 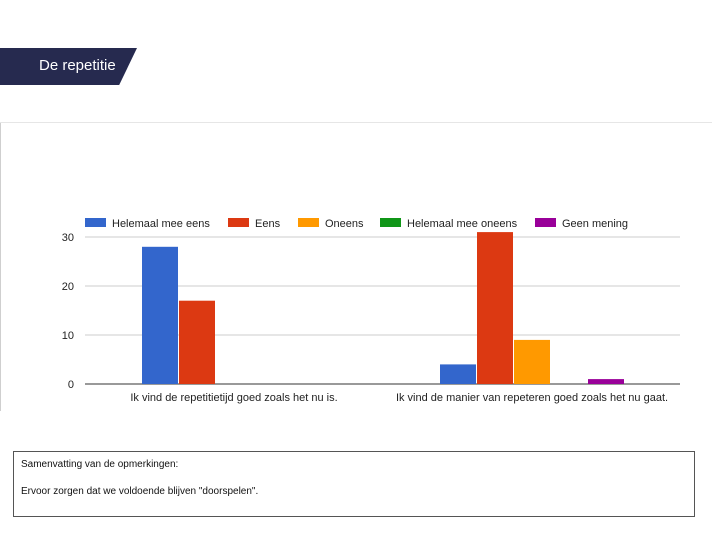 What do you see at coordinates (68, 336) in the screenshot?
I see `y-tick-label: 10` at bounding box center [68, 336].